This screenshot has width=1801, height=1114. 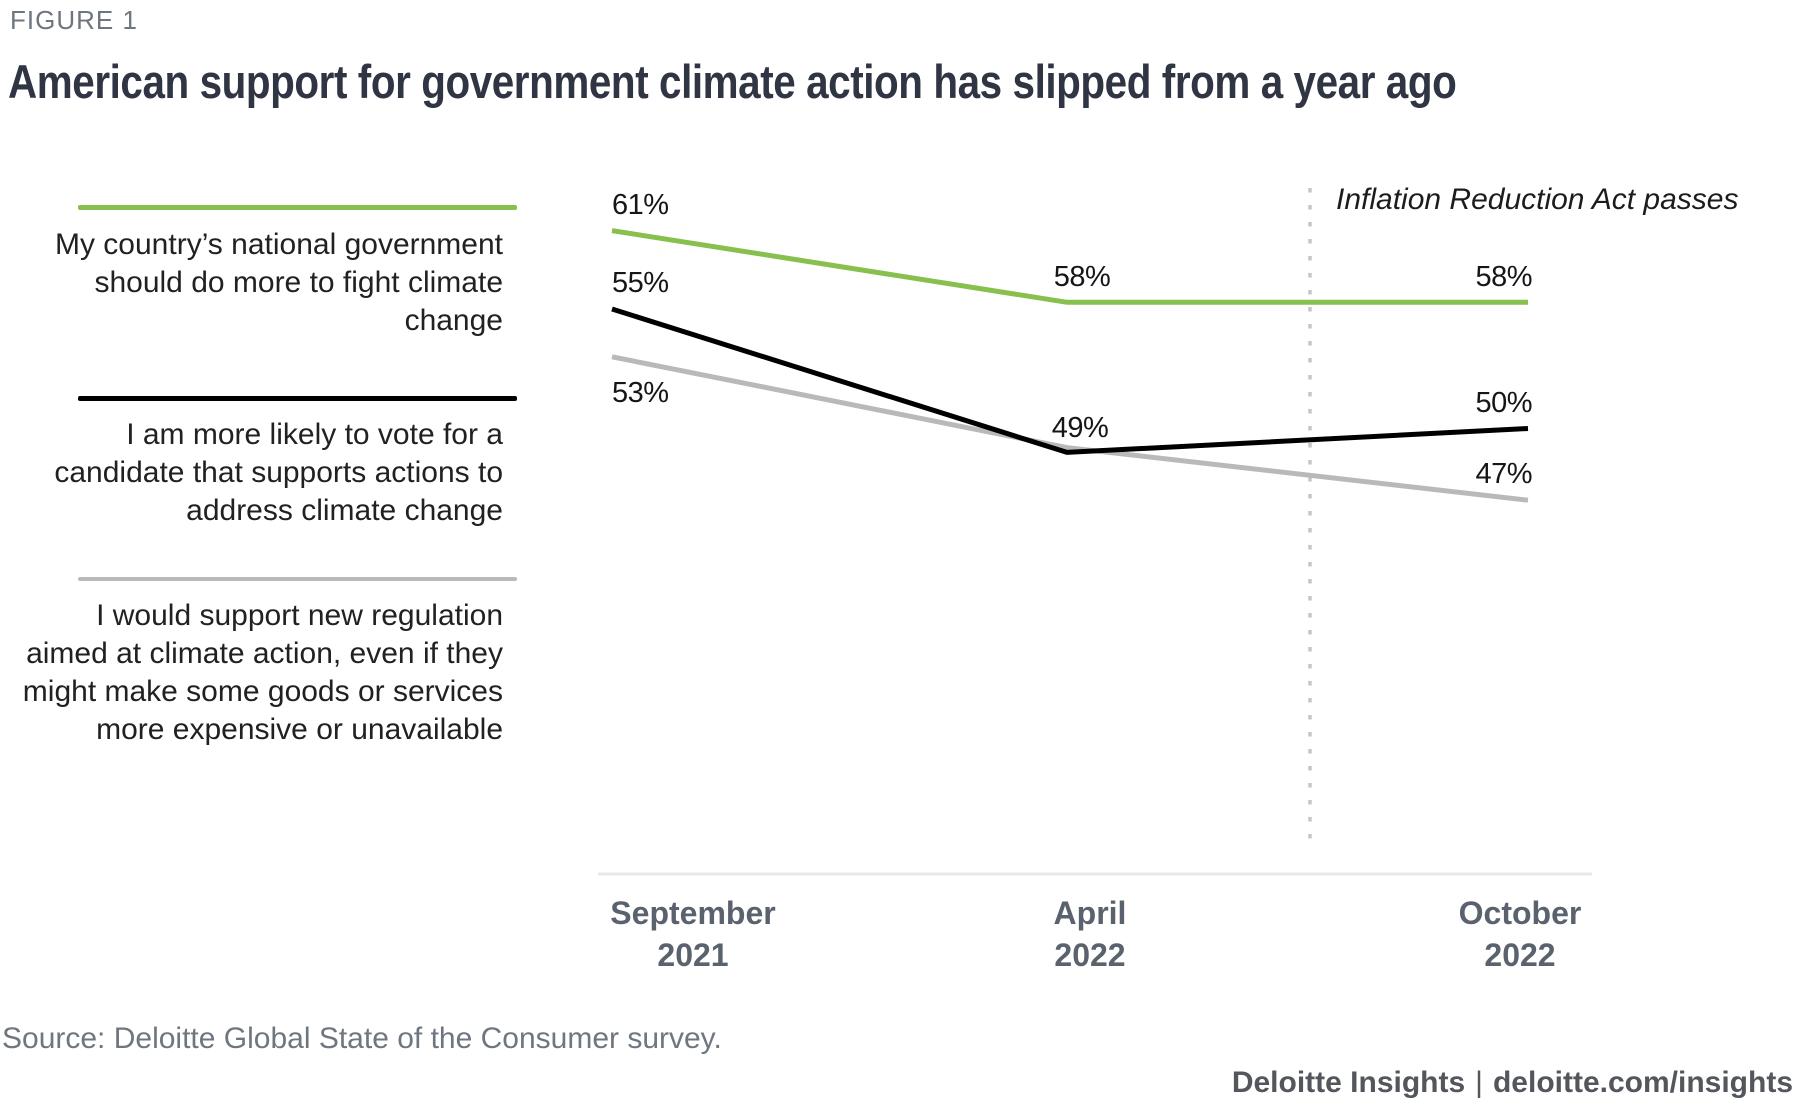 What do you see at coordinates (1503, 403) in the screenshot?
I see `data-point-label: 50%` at bounding box center [1503, 403].